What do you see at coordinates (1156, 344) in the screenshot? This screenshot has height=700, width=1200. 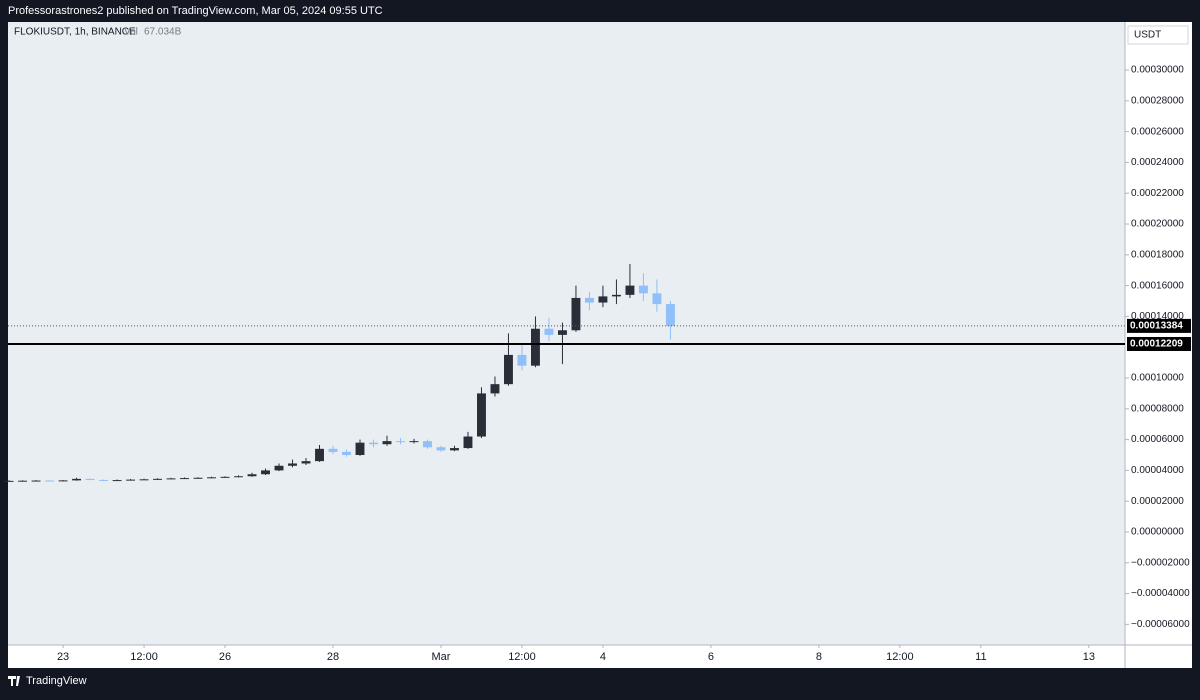 I see `price-tag-label: 0.00012209` at bounding box center [1156, 344].